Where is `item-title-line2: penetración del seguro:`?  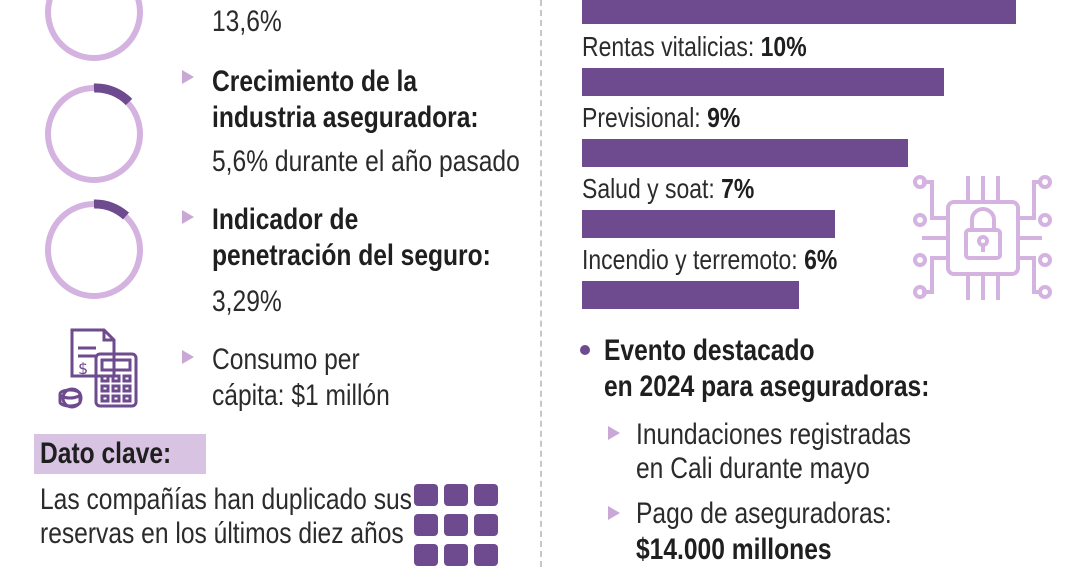 item-title-line2: penetración del seguro: is located at coordinates (351, 255).